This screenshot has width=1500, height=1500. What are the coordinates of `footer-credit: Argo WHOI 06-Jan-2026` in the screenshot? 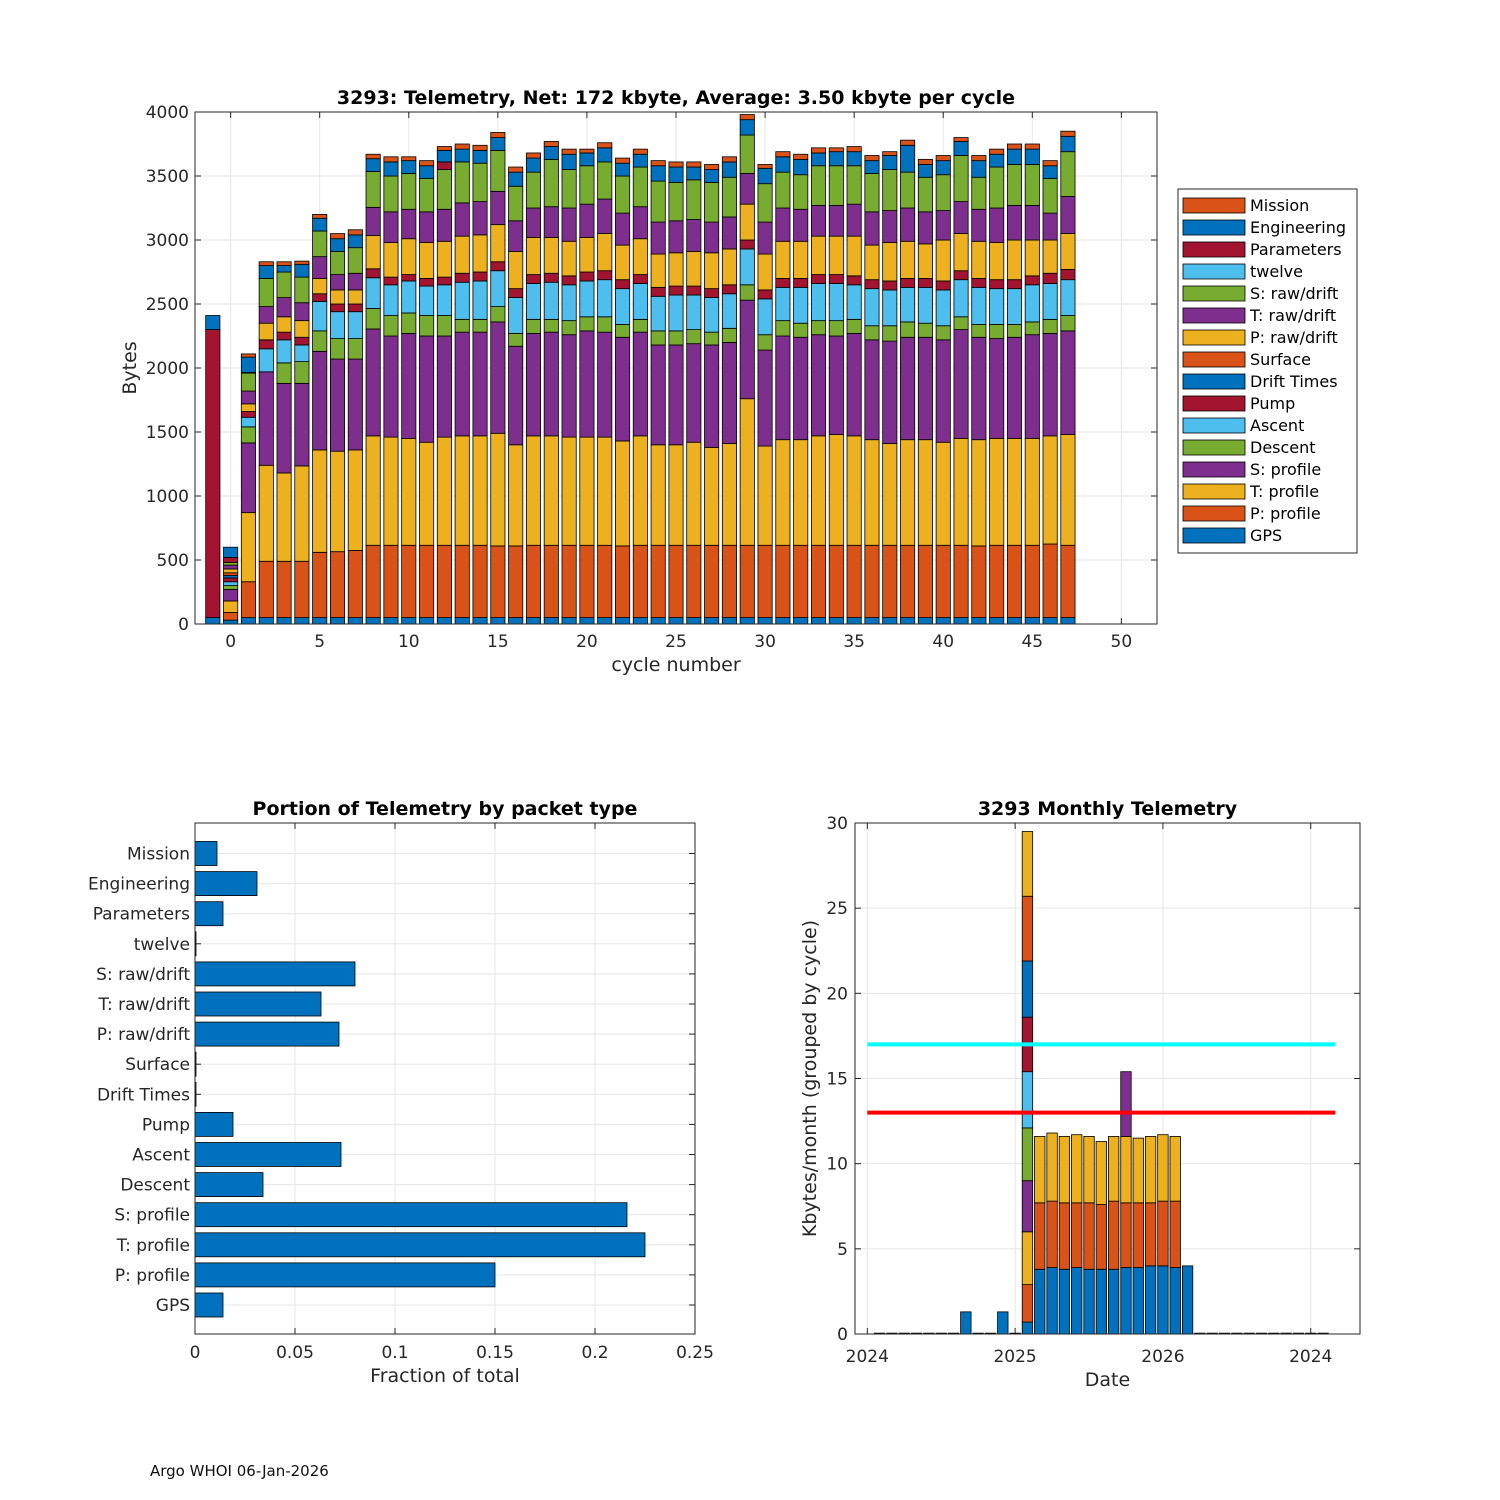 It's located at (239, 1471).